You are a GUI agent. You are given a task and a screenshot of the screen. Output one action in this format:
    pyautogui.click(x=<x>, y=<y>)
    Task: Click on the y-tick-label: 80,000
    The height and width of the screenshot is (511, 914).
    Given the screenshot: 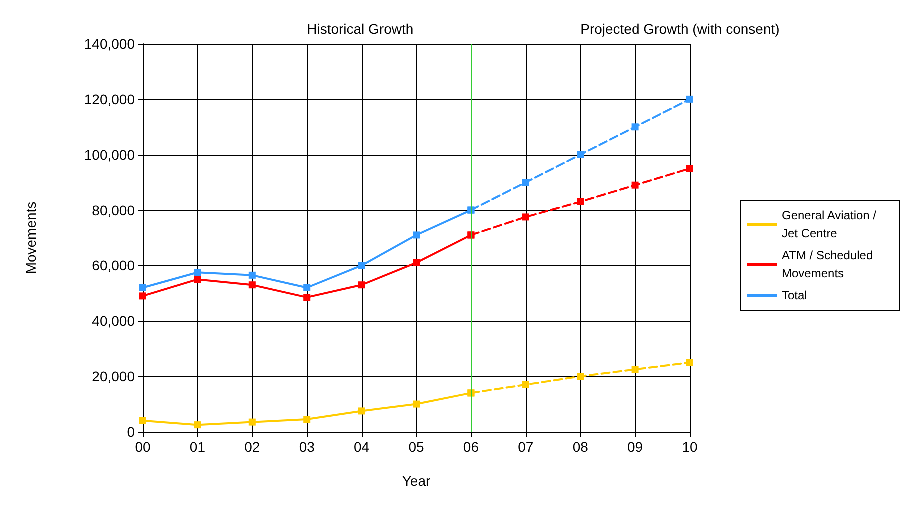 What is the action you would take?
    pyautogui.click(x=114, y=210)
    